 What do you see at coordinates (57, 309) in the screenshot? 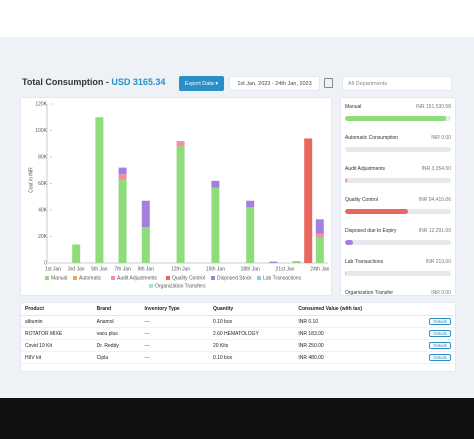
I see `column-header: Product` at bounding box center [57, 309].